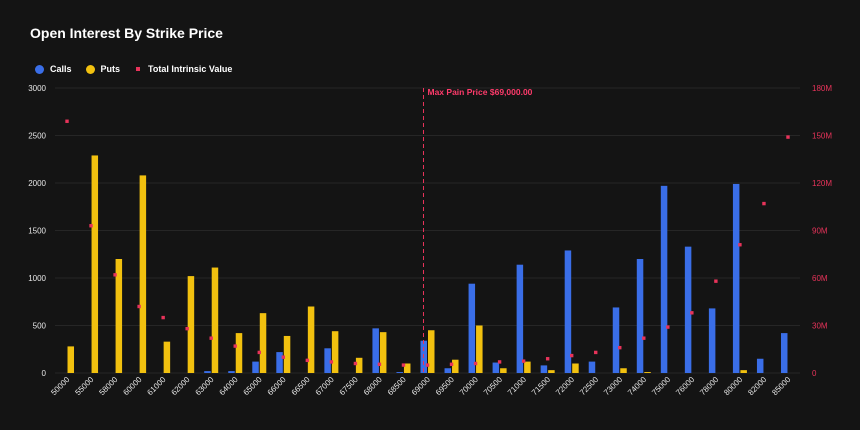 This screenshot has height=430, width=860. Describe the element at coordinates (814, 373) in the screenshot. I see `y-right-tick-label: 0` at that location.